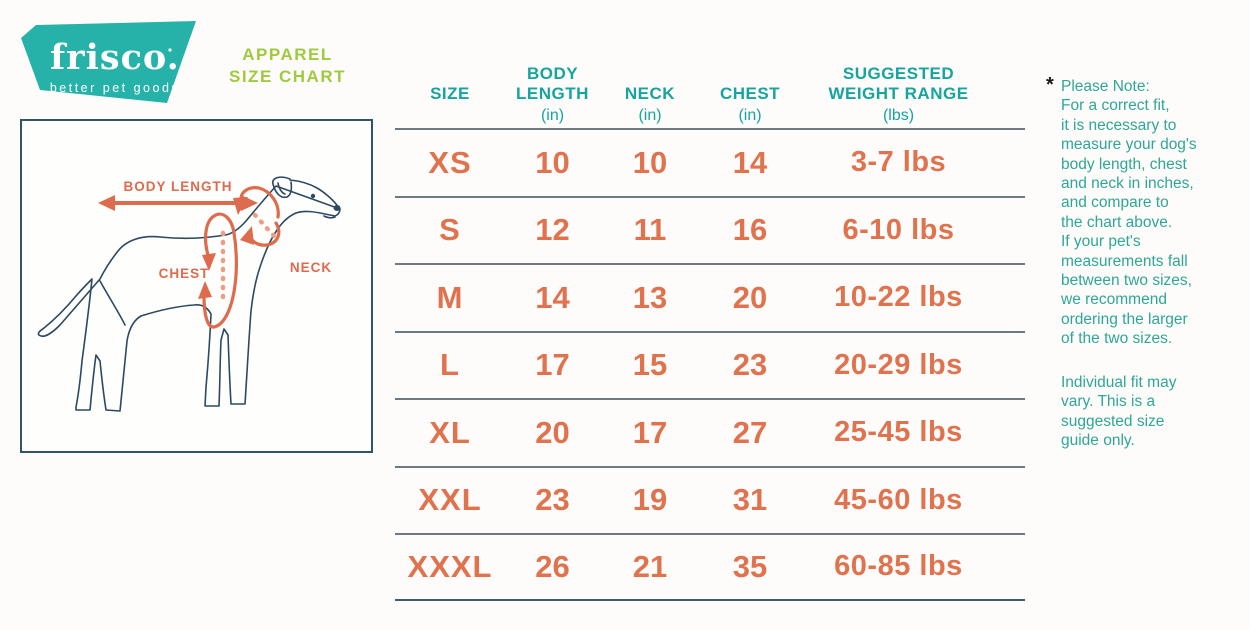  I want to click on size-value: XXL, so click(450, 500).